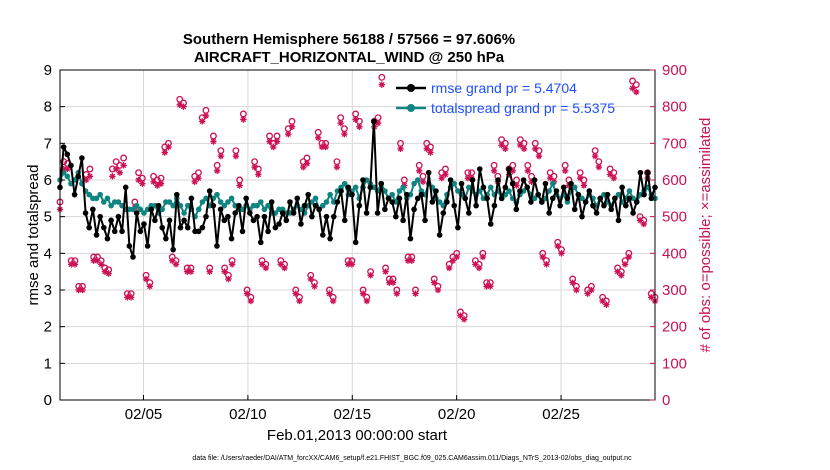 This screenshot has height=470, width=830. What do you see at coordinates (674, 217) in the screenshot?
I see `y-right-tick-label: 500` at bounding box center [674, 217].